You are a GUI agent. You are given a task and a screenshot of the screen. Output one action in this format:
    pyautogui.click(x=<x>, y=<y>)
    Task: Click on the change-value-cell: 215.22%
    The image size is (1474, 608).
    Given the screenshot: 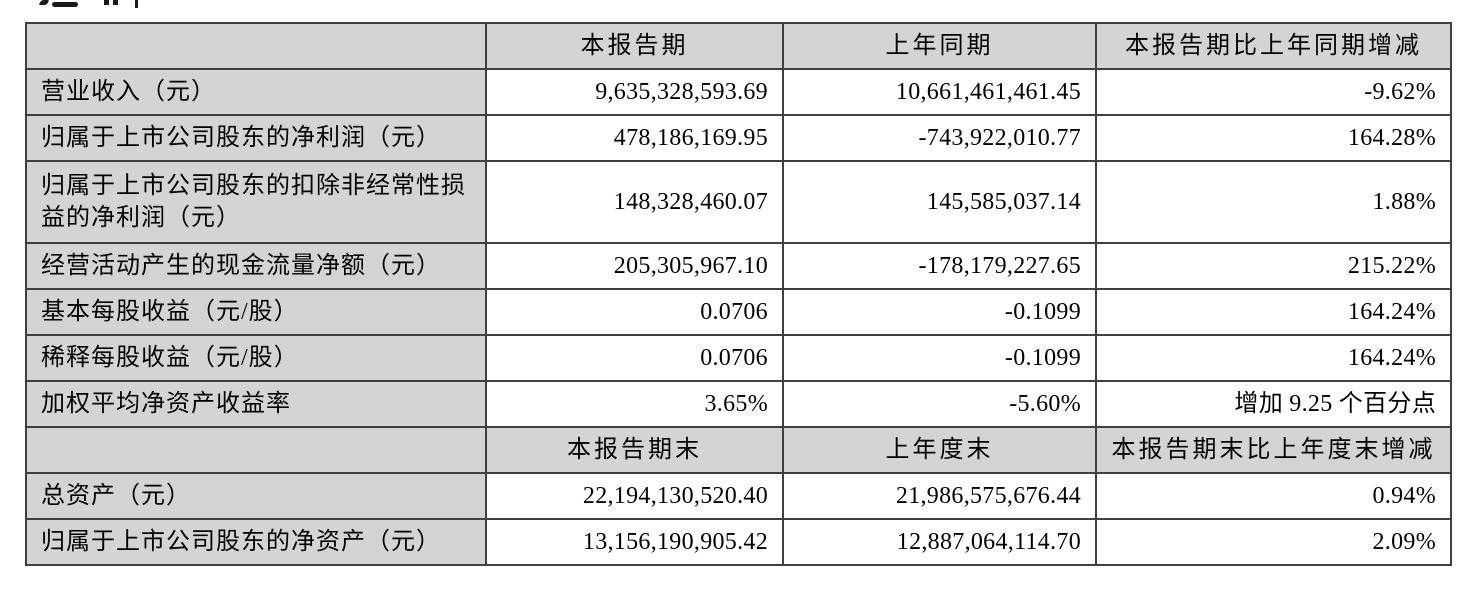 What is the action you would take?
    pyautogui.click(x=1273, y=266)
    